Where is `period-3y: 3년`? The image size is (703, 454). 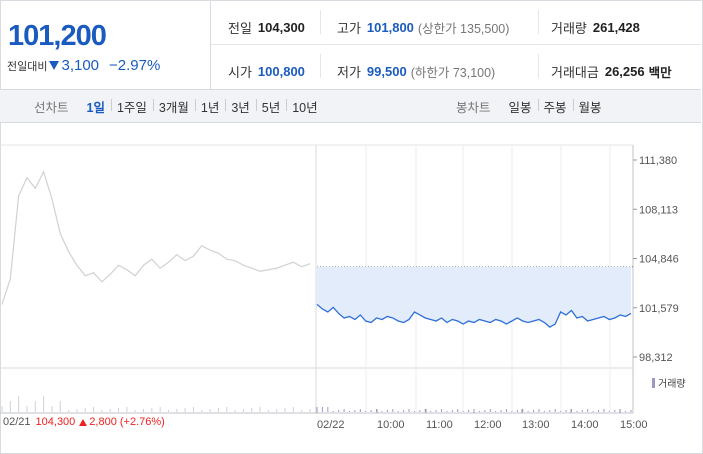
period-3y: 3년 is located at coordinates (240, 106).